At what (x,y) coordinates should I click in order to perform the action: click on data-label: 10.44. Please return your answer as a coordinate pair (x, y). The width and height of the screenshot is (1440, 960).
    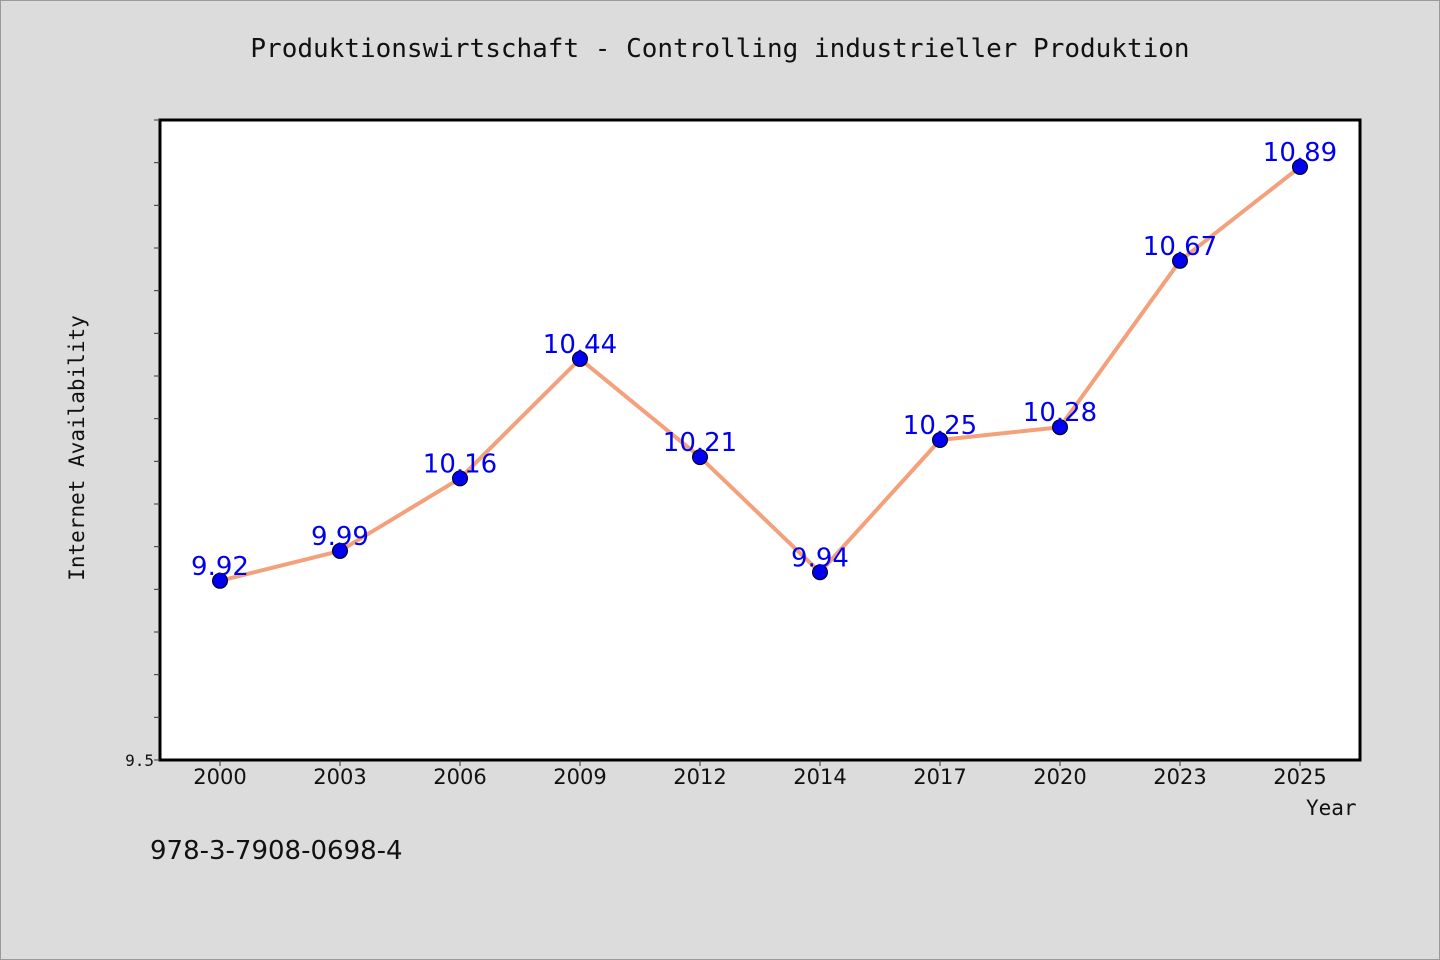
    Looking at the image, I should click on (580, 345).